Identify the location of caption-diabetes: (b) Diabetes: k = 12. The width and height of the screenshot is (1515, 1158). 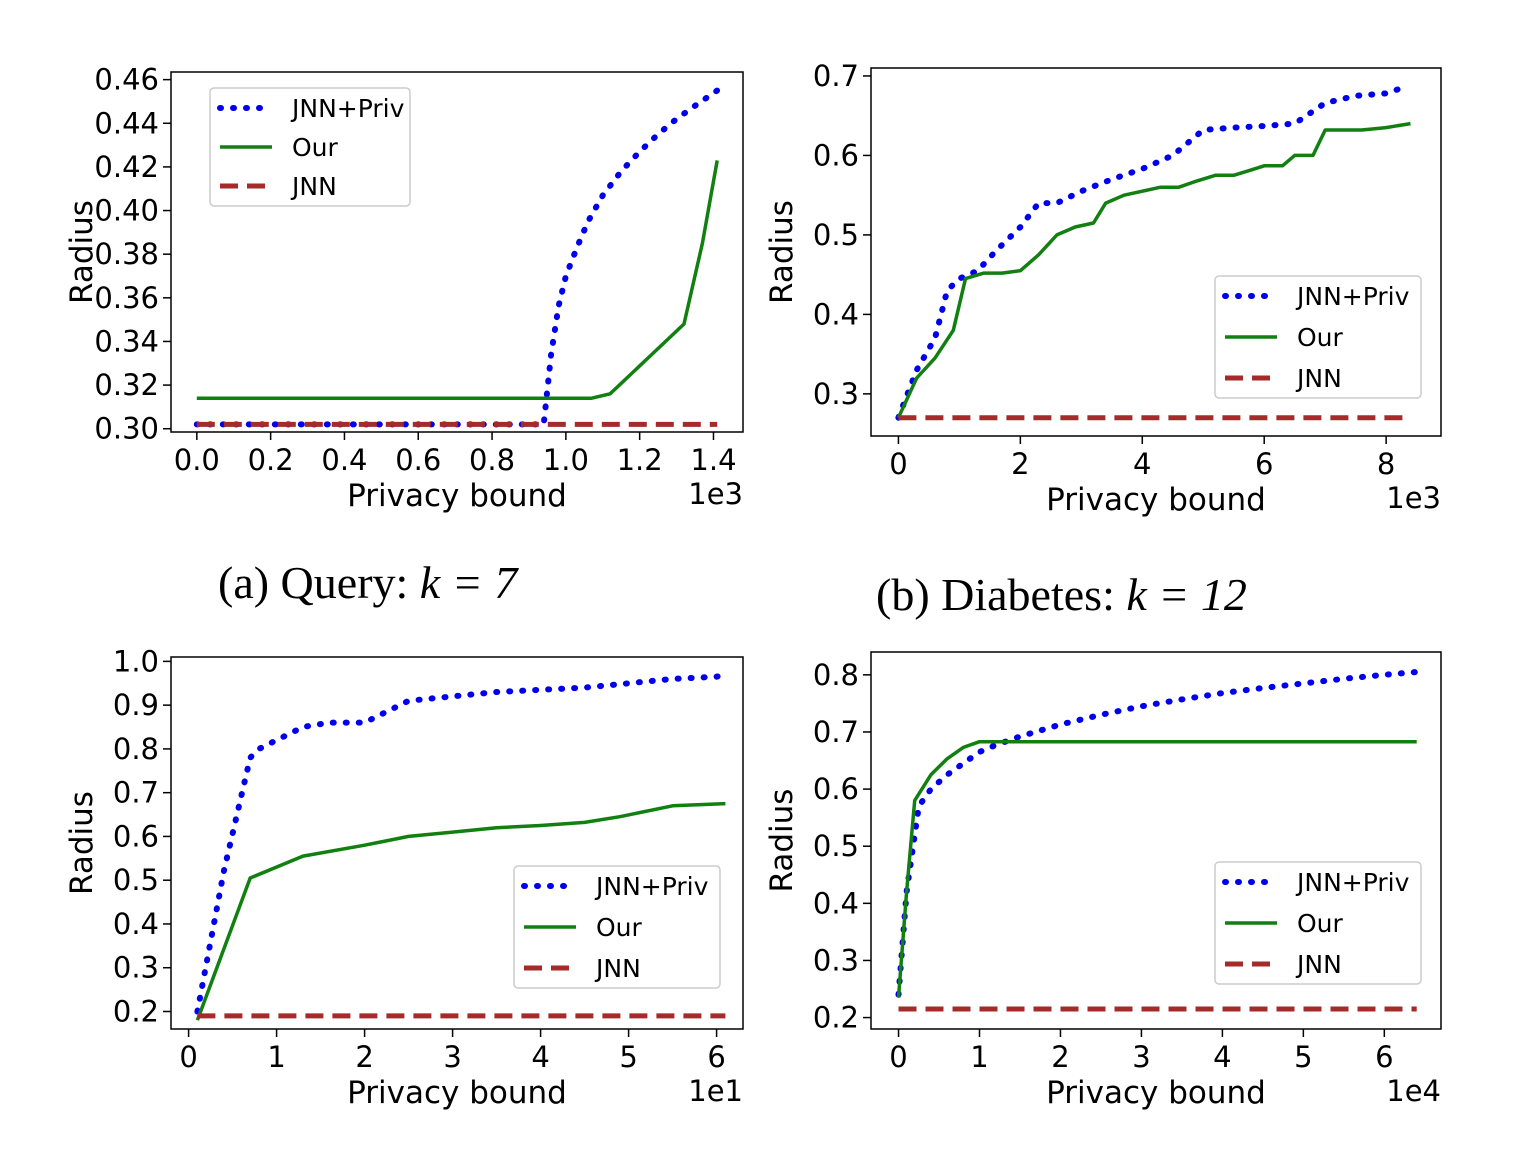
(1061, 594).